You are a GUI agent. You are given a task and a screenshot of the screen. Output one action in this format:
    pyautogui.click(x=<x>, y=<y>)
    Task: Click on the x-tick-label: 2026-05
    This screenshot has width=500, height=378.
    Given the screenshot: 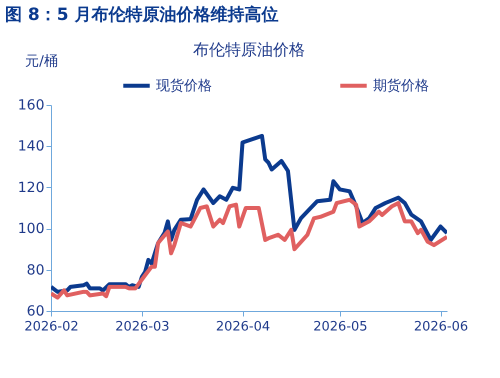 What is the action you would take?
    pyautogui.click(x=340, y=327)
    